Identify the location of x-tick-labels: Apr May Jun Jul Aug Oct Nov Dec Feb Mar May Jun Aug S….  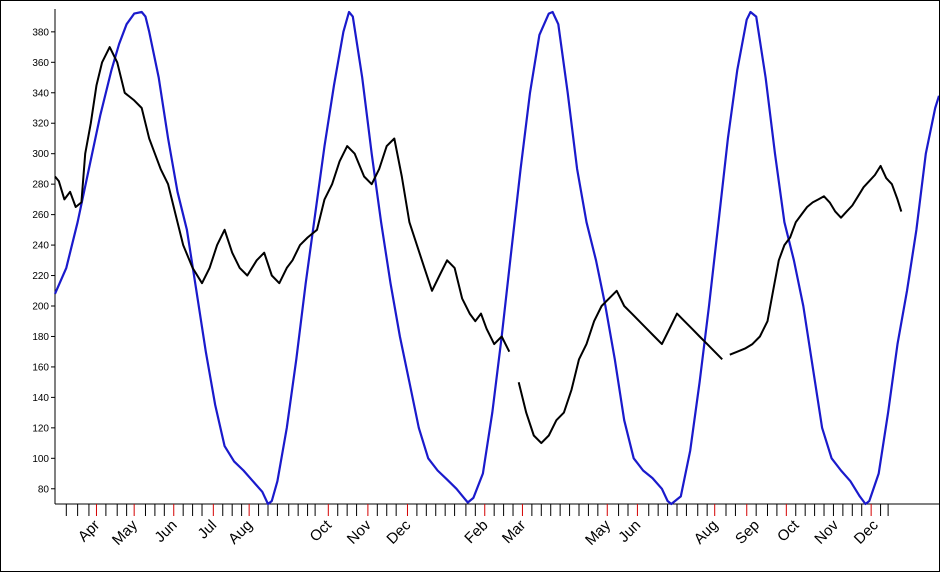
(478, 532).